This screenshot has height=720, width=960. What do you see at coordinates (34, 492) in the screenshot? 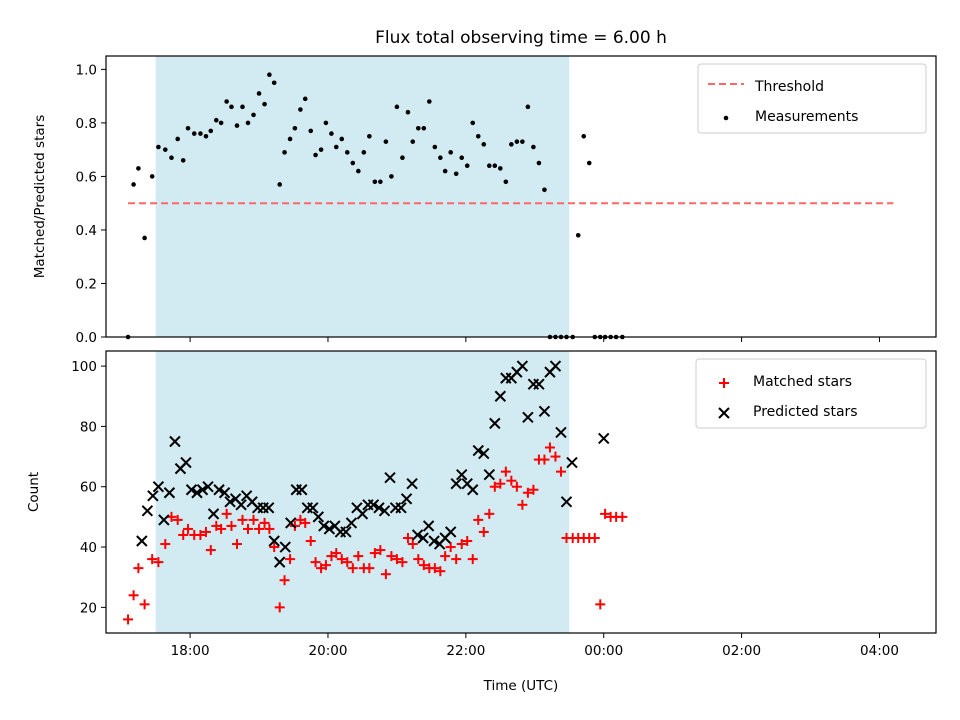
I see `y-axis-label: Count` at bounding box center [34, 492].